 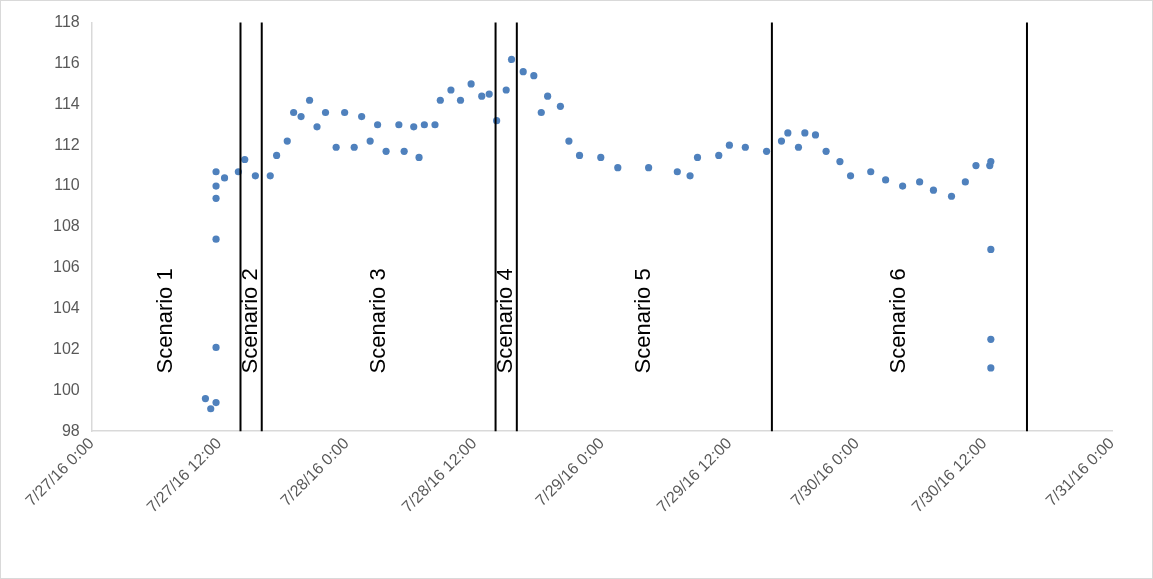 What do you see at coordinates (70, 430) in the screenshot?
I see `y-tick-label: 98` at bounding box center [70, 430].